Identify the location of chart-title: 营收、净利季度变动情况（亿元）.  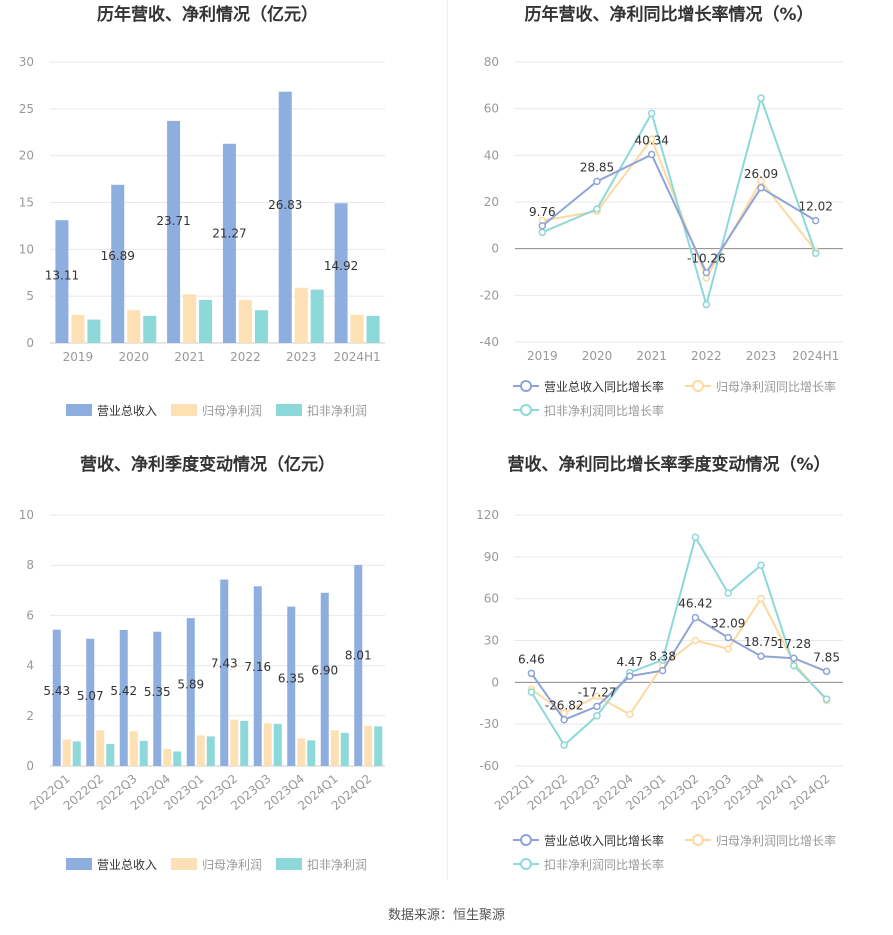
(207, 464).